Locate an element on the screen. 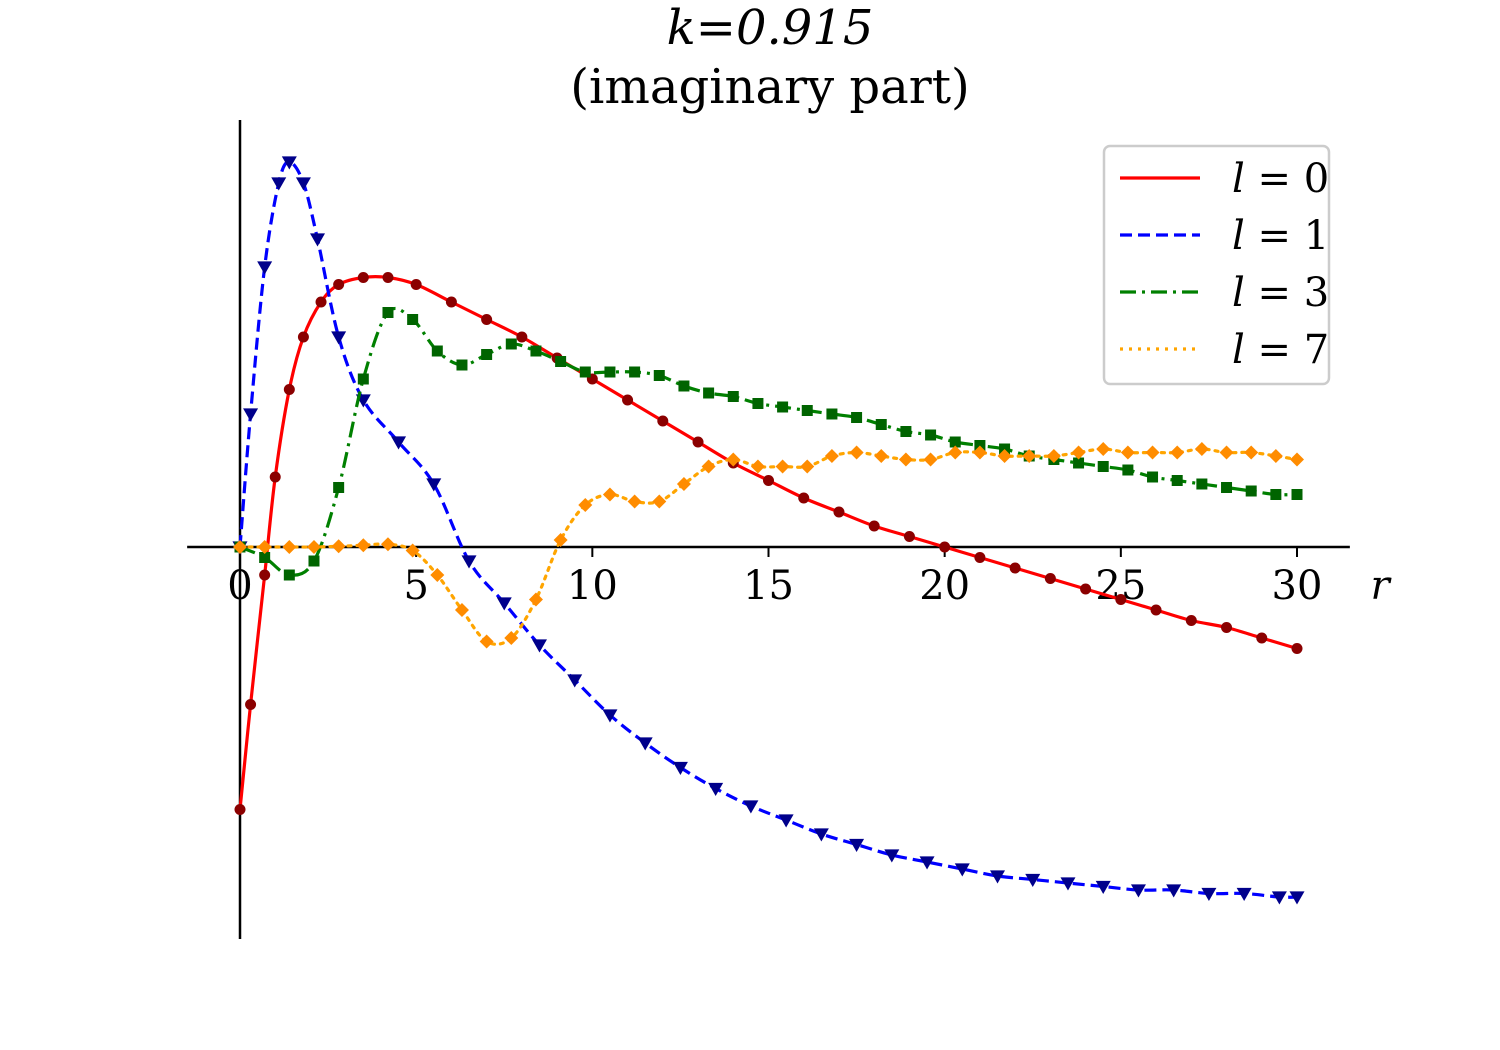  legend: l = 0 l = 1 l = 3 l = 7 is located at coordinates (1216, 265).